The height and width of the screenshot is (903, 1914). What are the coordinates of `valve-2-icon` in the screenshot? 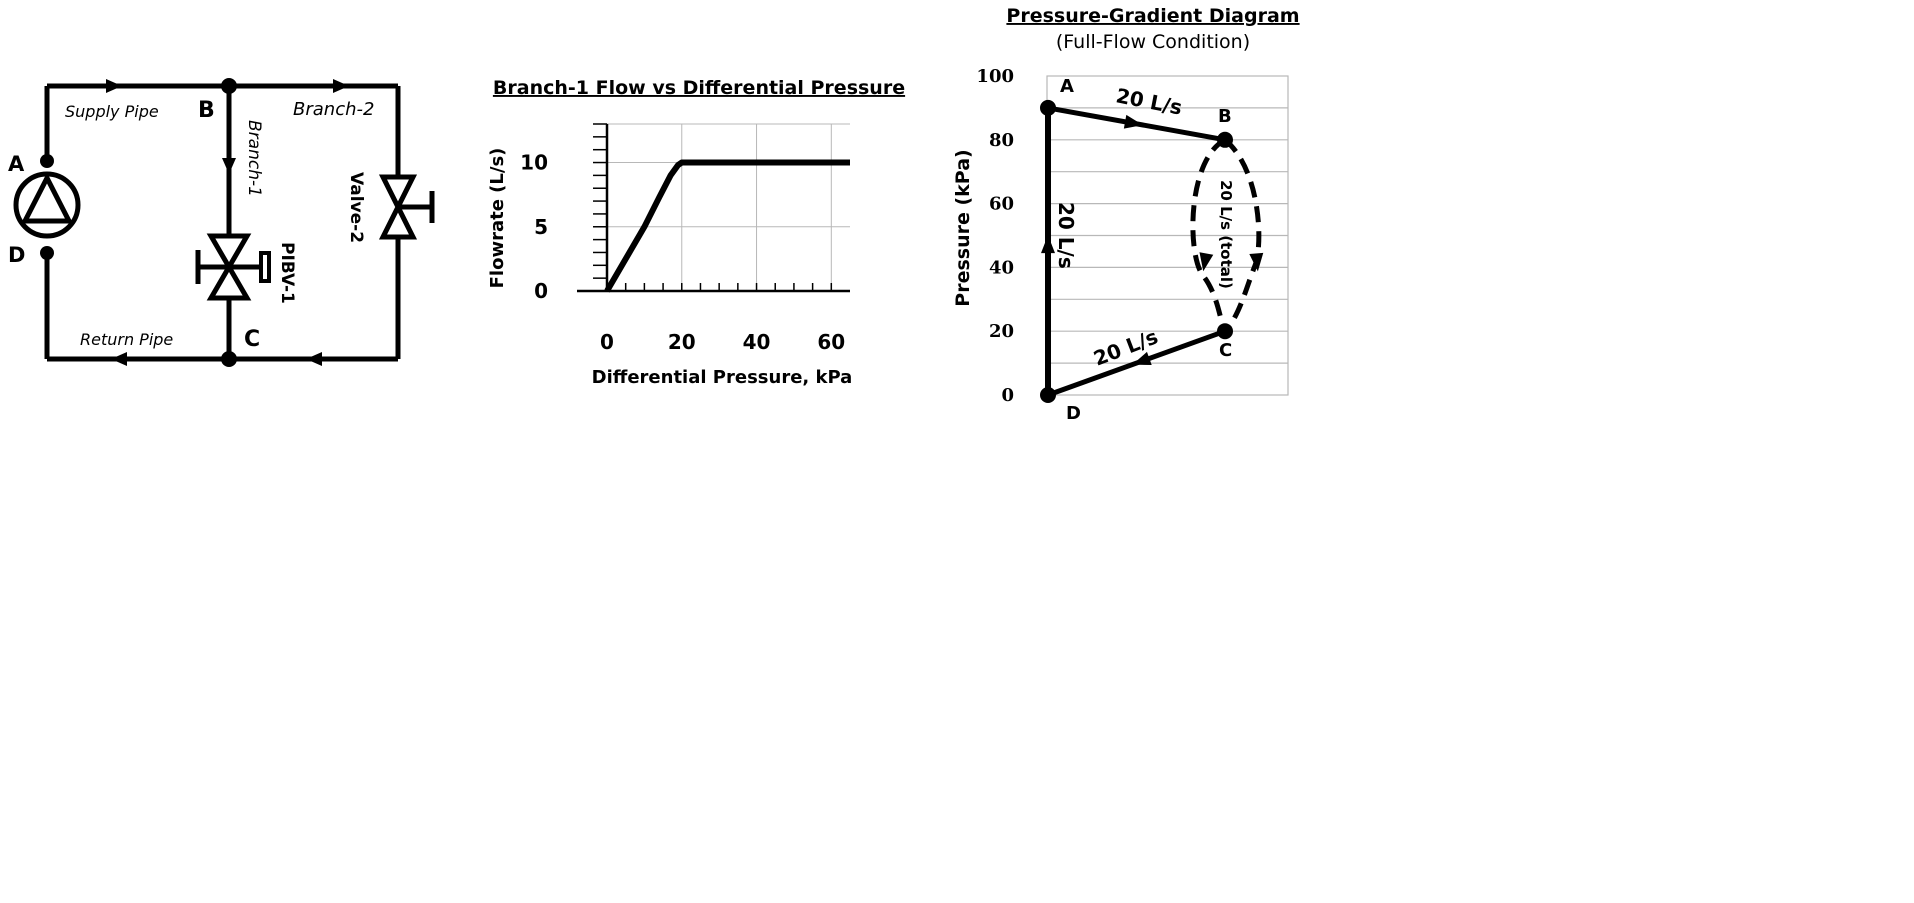 It's located at (406, 207).